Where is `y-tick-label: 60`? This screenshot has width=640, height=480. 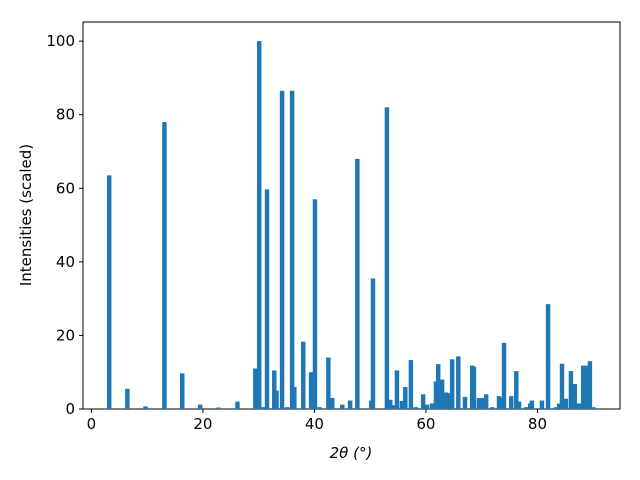 y-tick-label: 60 is located at coordinates (65, 188).